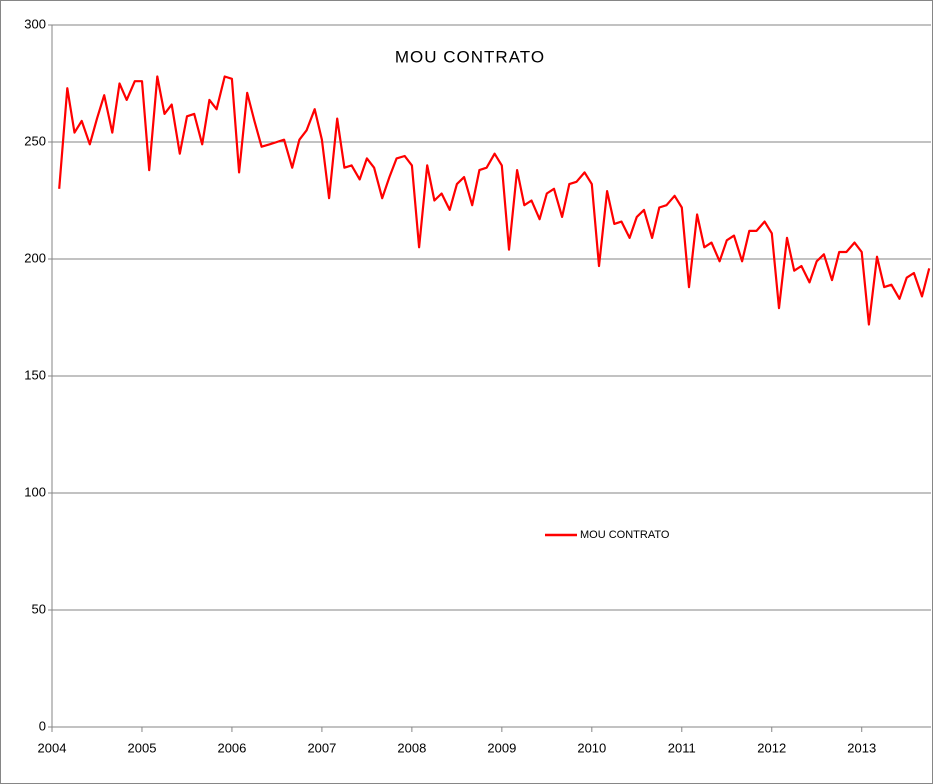  I want to click on x-tick-label: 2007, so click(321, 747).